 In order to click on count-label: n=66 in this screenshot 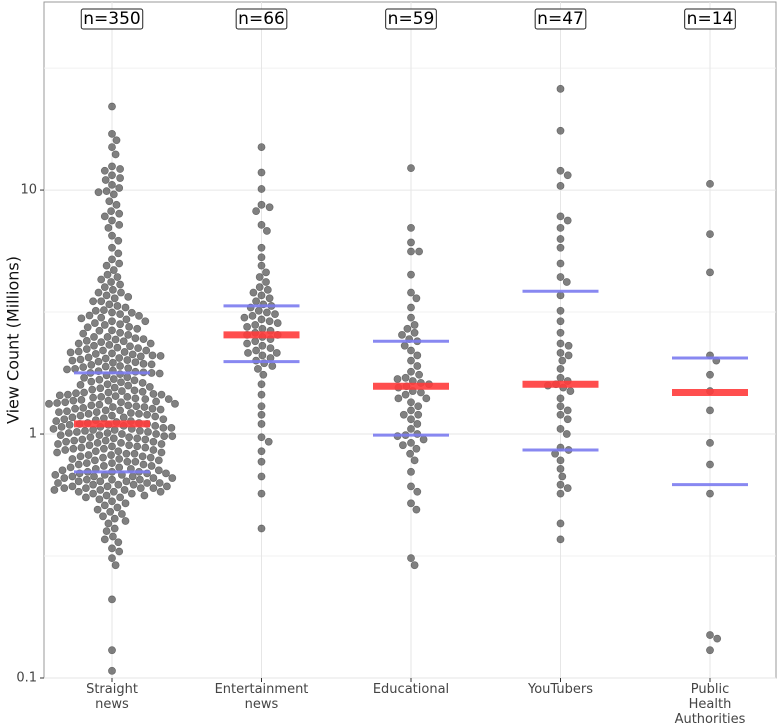, I will do `click(261, 19)`.